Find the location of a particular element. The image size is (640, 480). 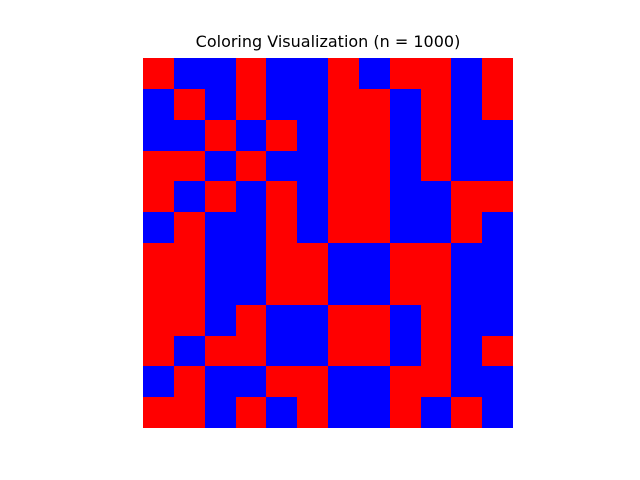

heatmap-cell-r4-c4 is located at coordinates (281, 196).